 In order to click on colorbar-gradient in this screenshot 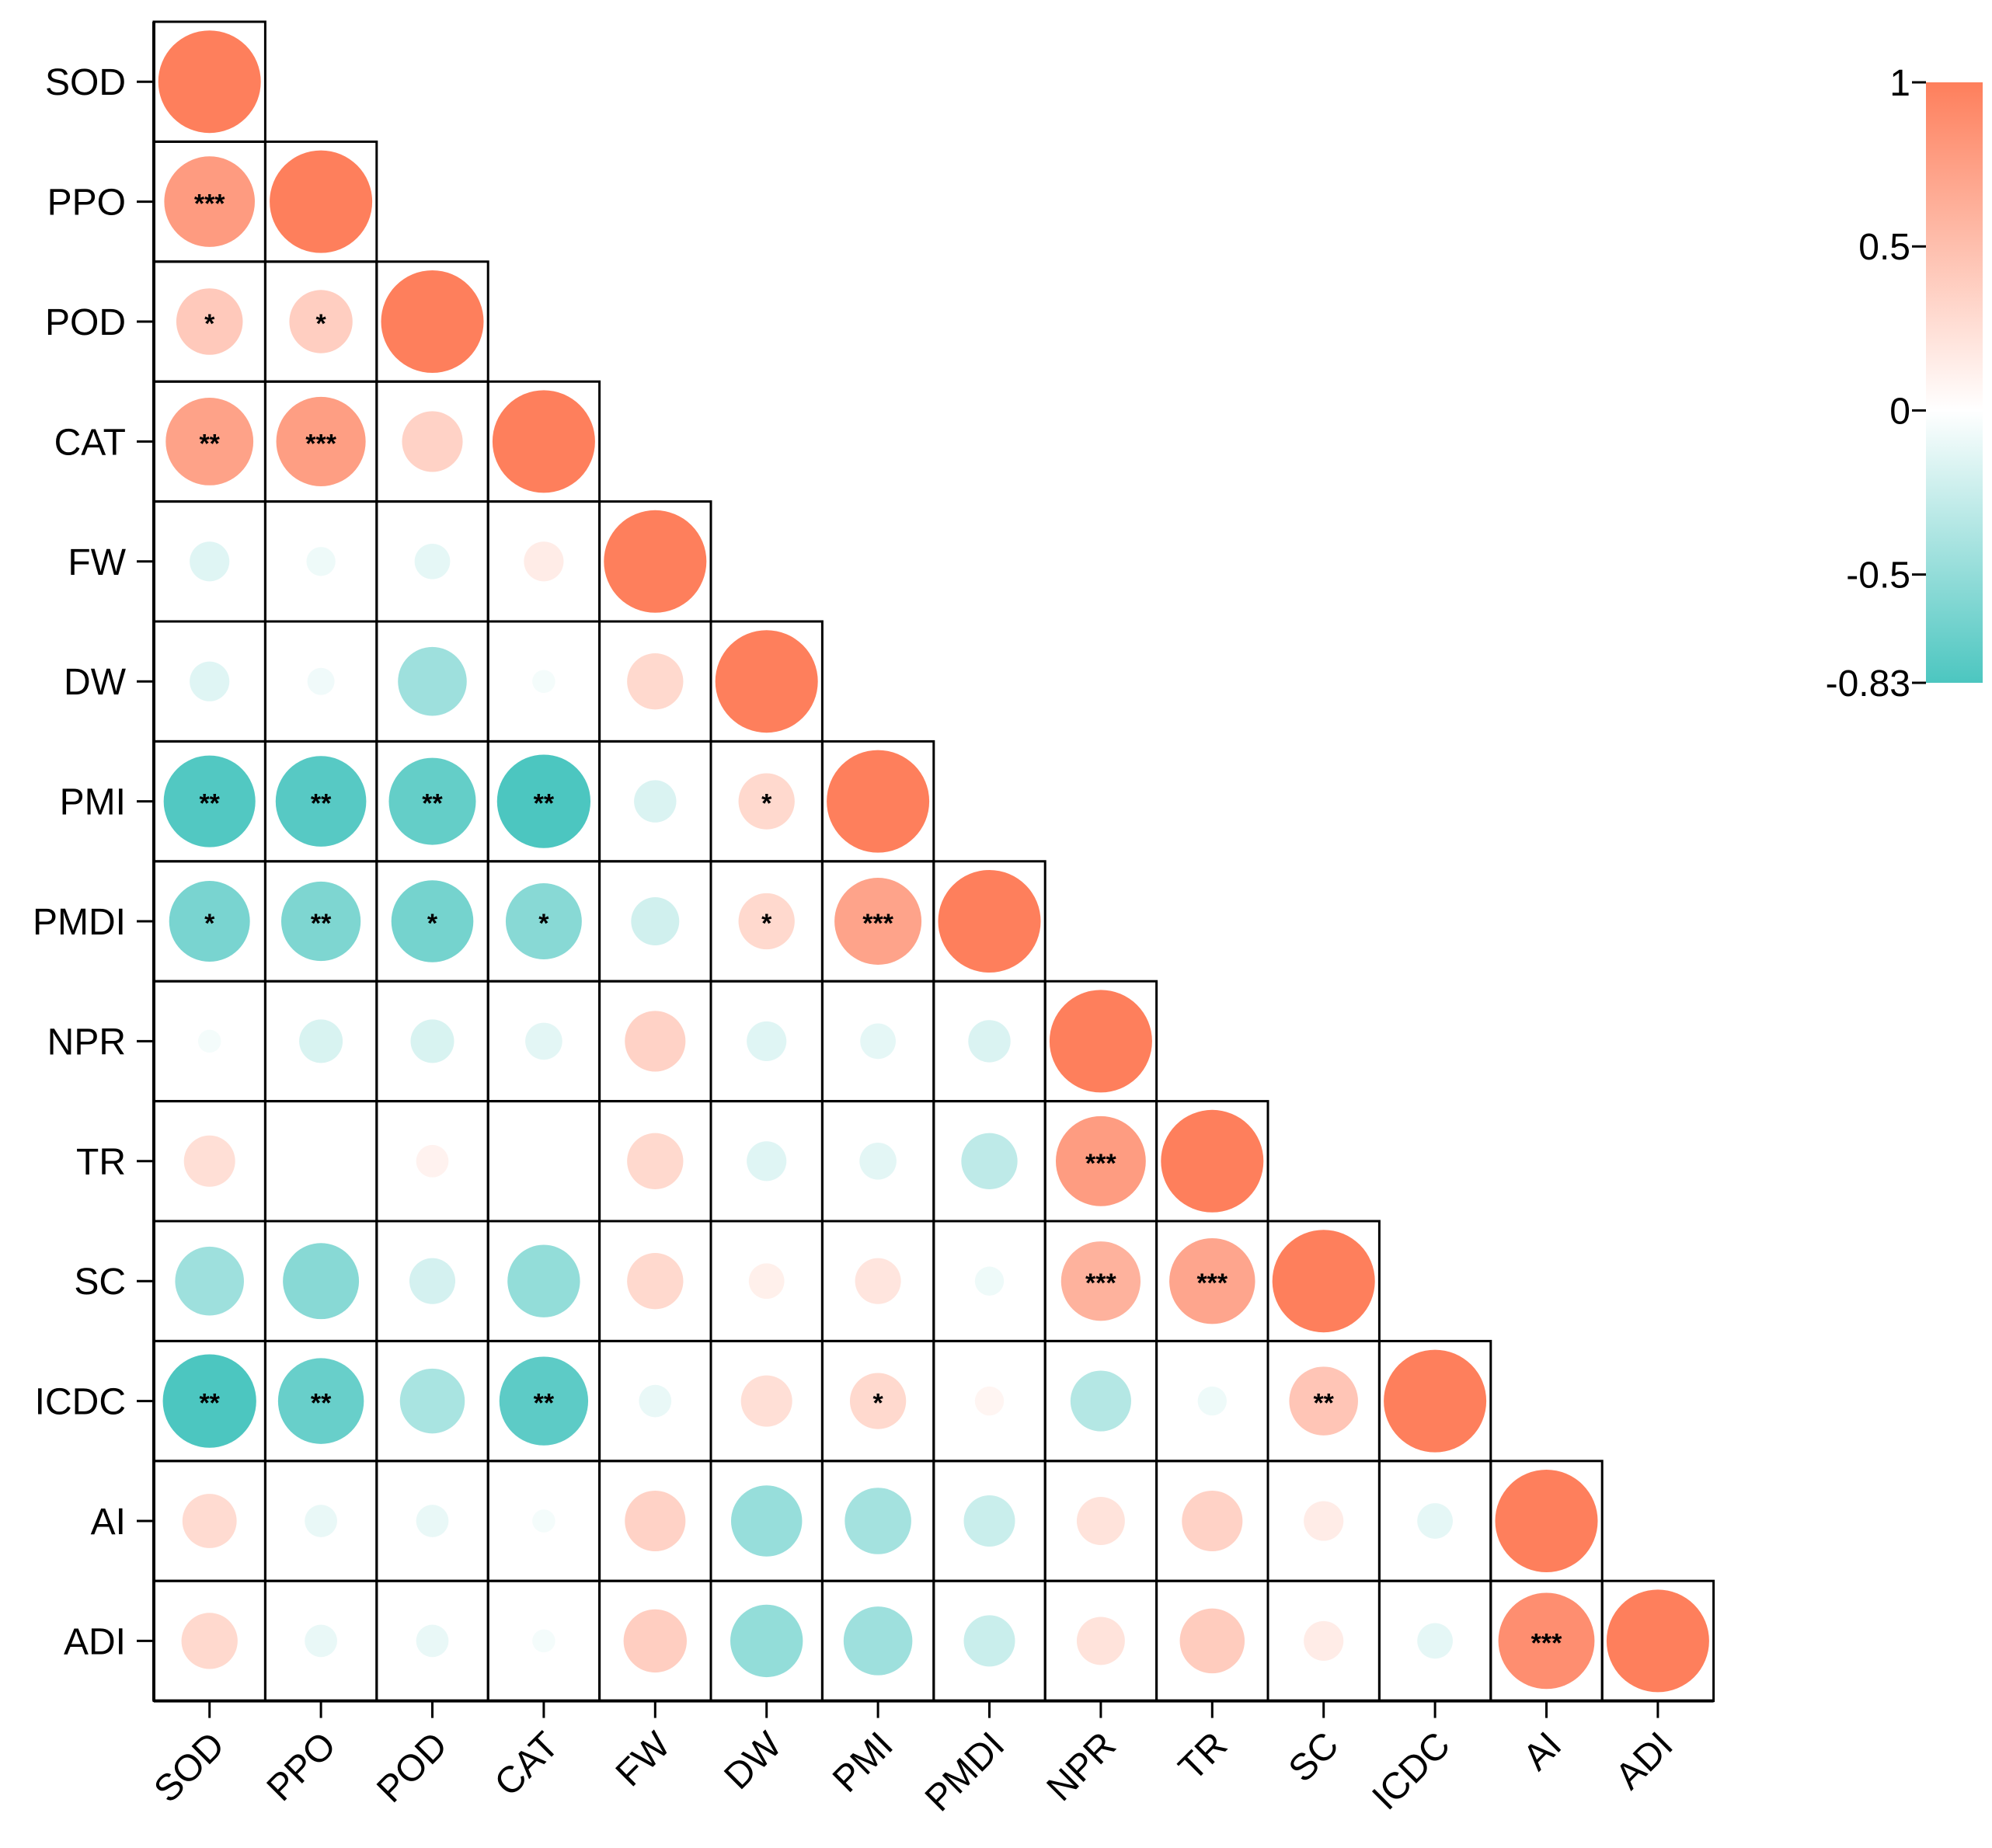, I will do `click(1954, 383)`.